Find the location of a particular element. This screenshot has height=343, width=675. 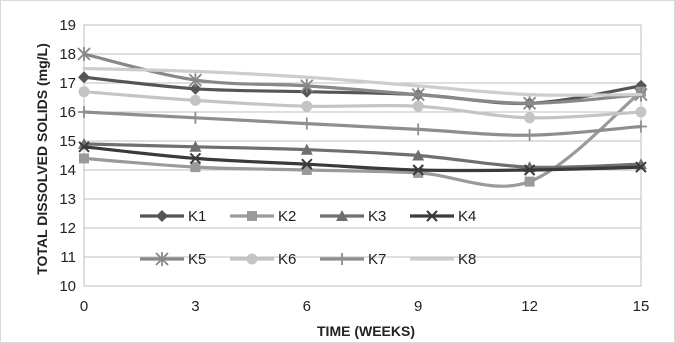

y-tick-labels: 10 11 12 13 14 15 16 17 18 19 is located at coordinates (67, 156).